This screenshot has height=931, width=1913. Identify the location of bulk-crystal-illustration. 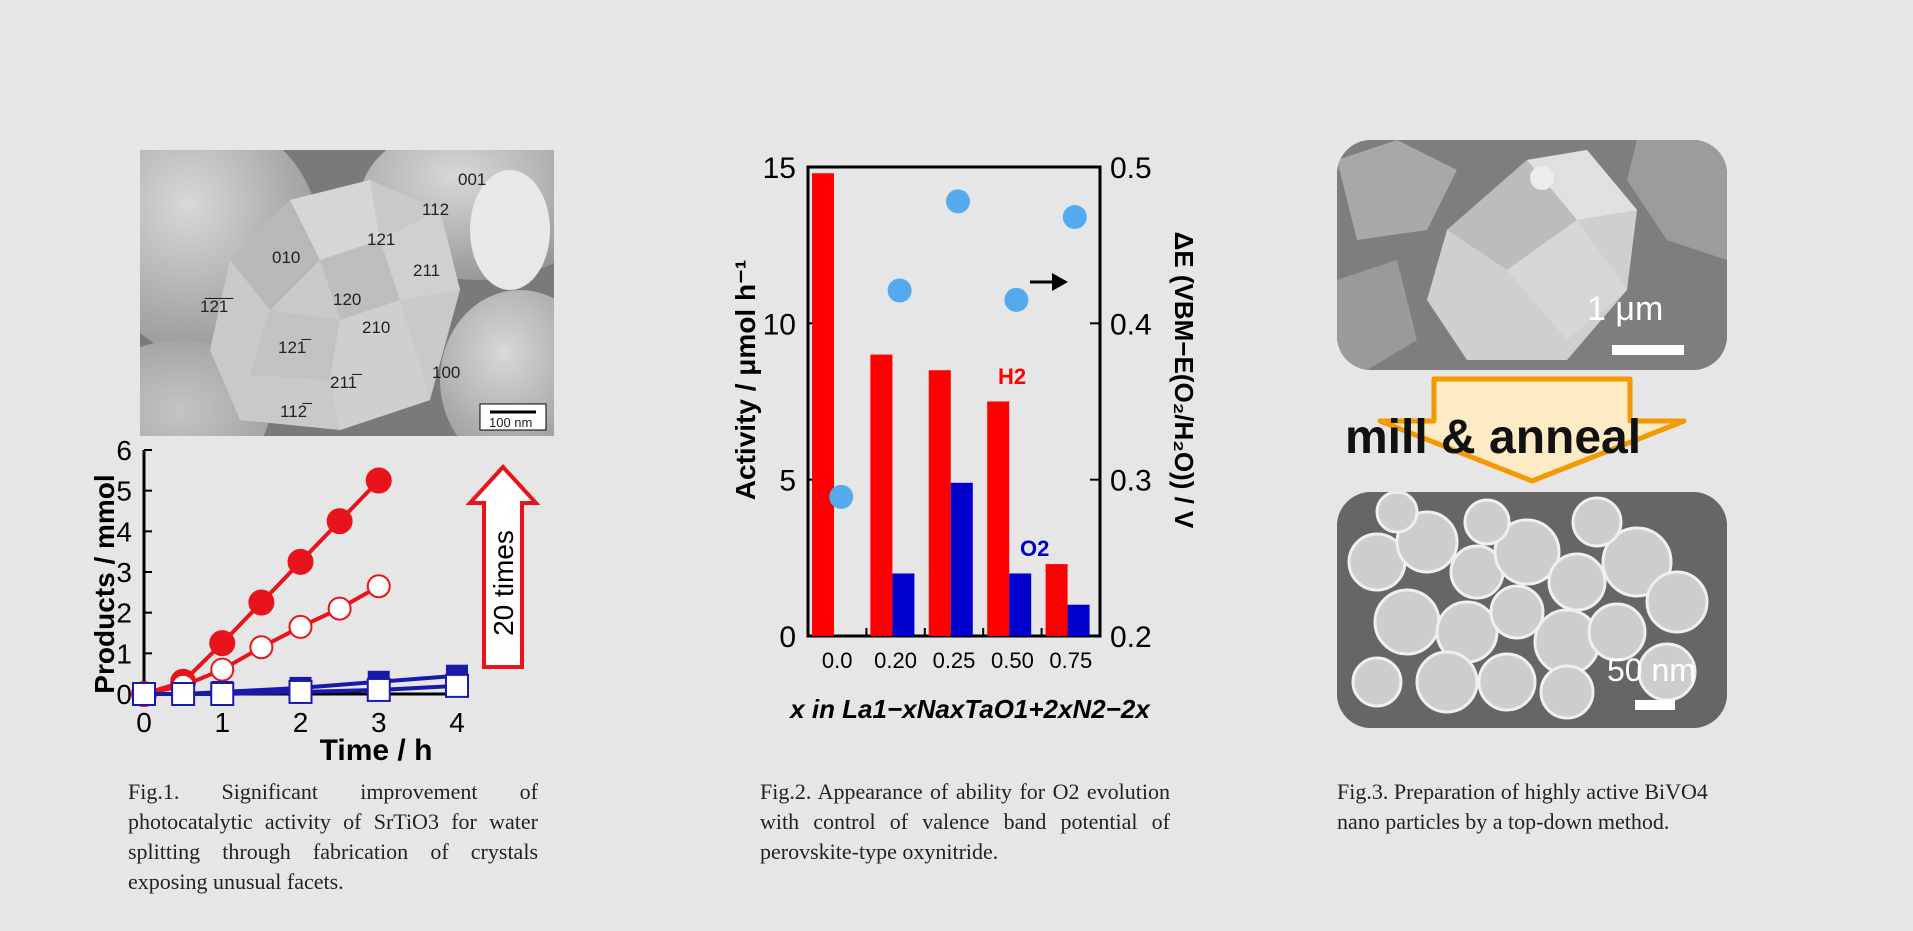
(1532, 255).